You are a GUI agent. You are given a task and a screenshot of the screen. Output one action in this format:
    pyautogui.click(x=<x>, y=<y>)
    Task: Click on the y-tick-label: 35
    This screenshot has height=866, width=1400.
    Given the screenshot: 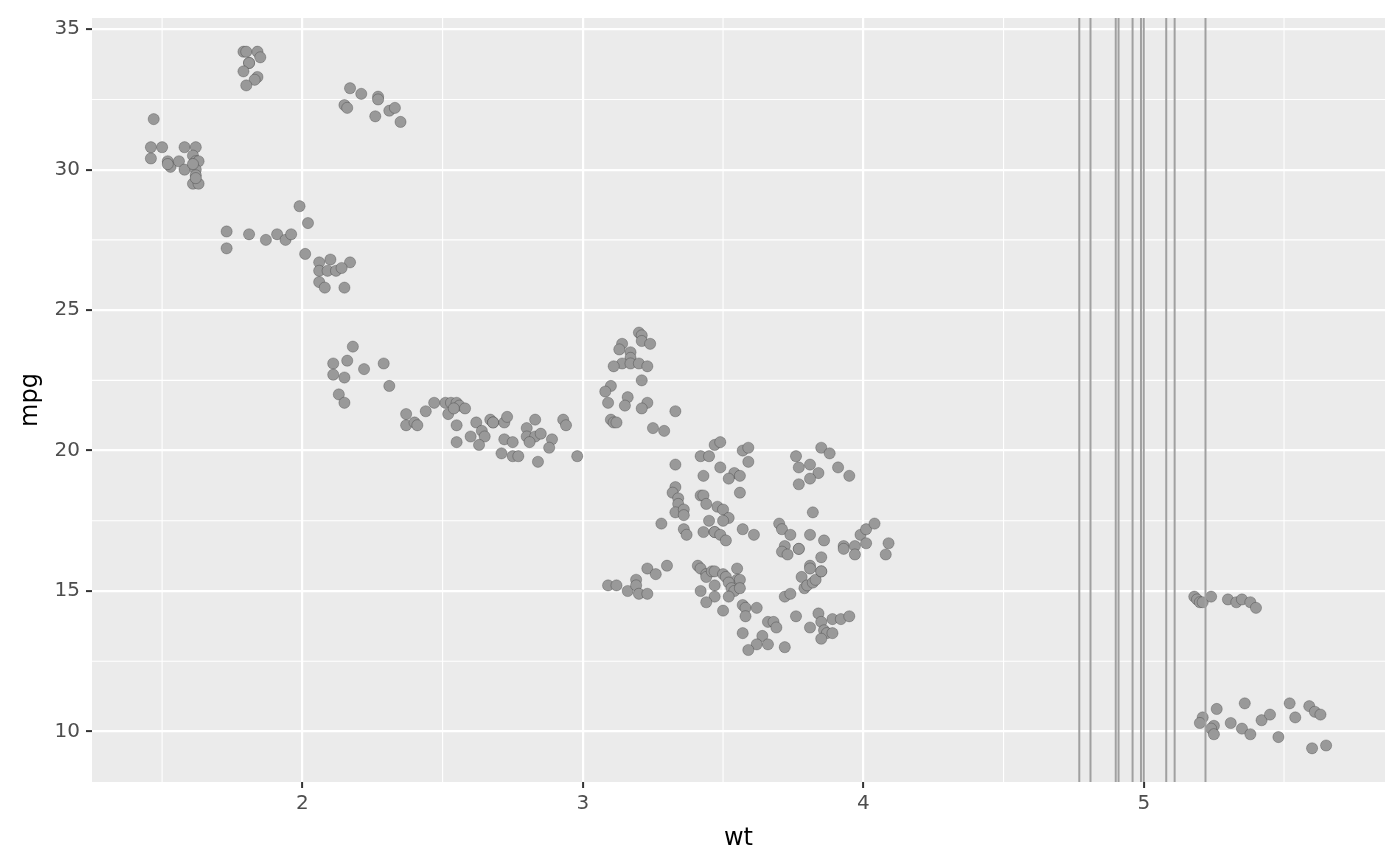 What is the action you would take?
    pyautogui.click(x=67, y=27)
    